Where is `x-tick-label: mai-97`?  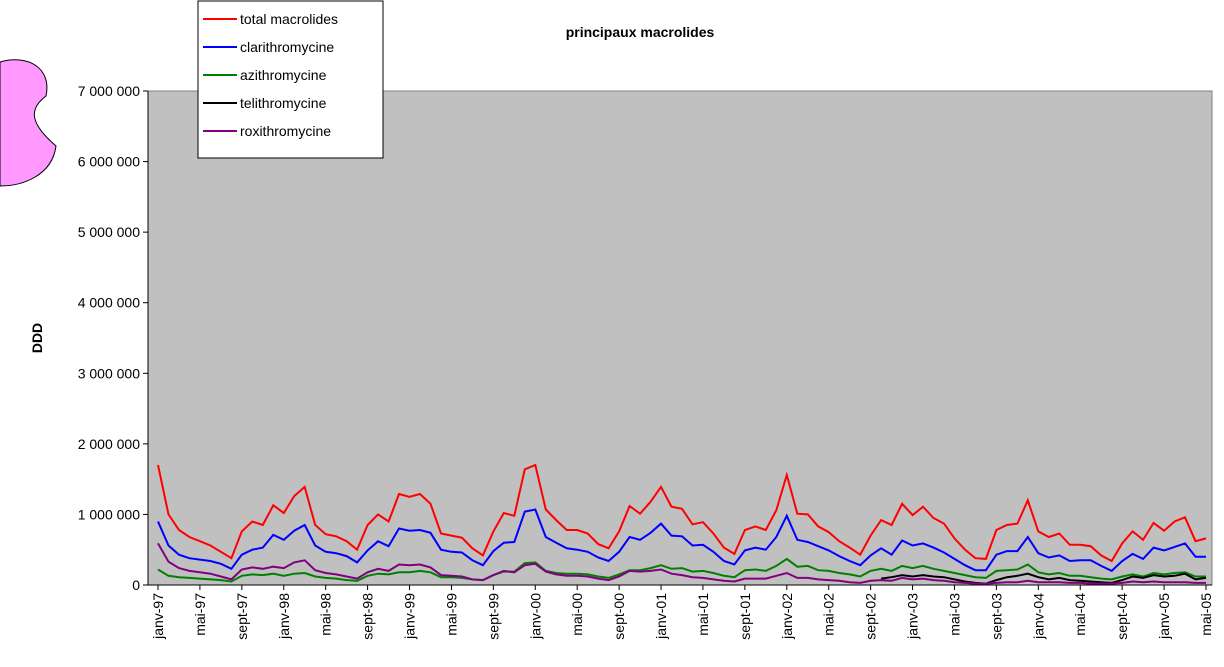
x-tick-label: mai-97 is located at coordinates (200, 614).